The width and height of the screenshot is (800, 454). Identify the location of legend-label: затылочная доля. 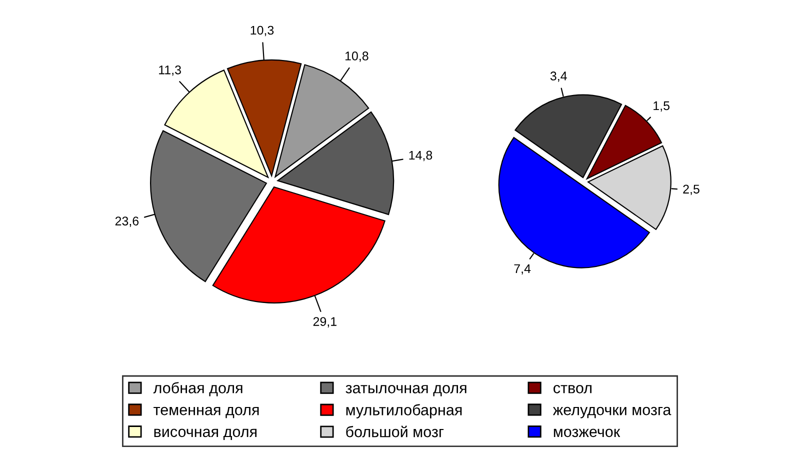
(406, 390).